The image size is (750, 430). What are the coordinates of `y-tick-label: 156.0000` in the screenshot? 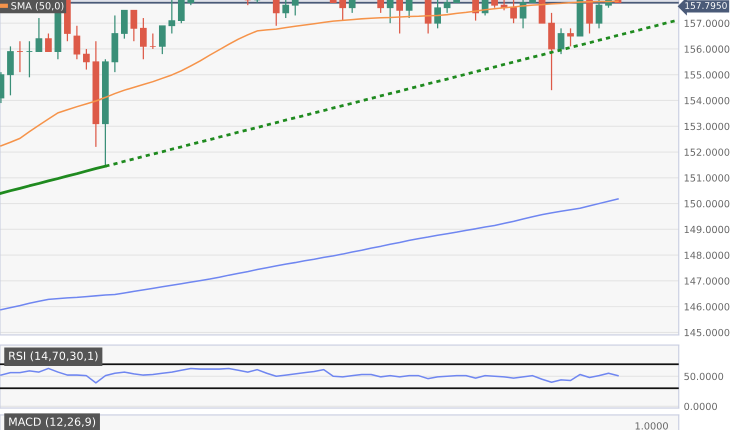 It's located at (707, 49).